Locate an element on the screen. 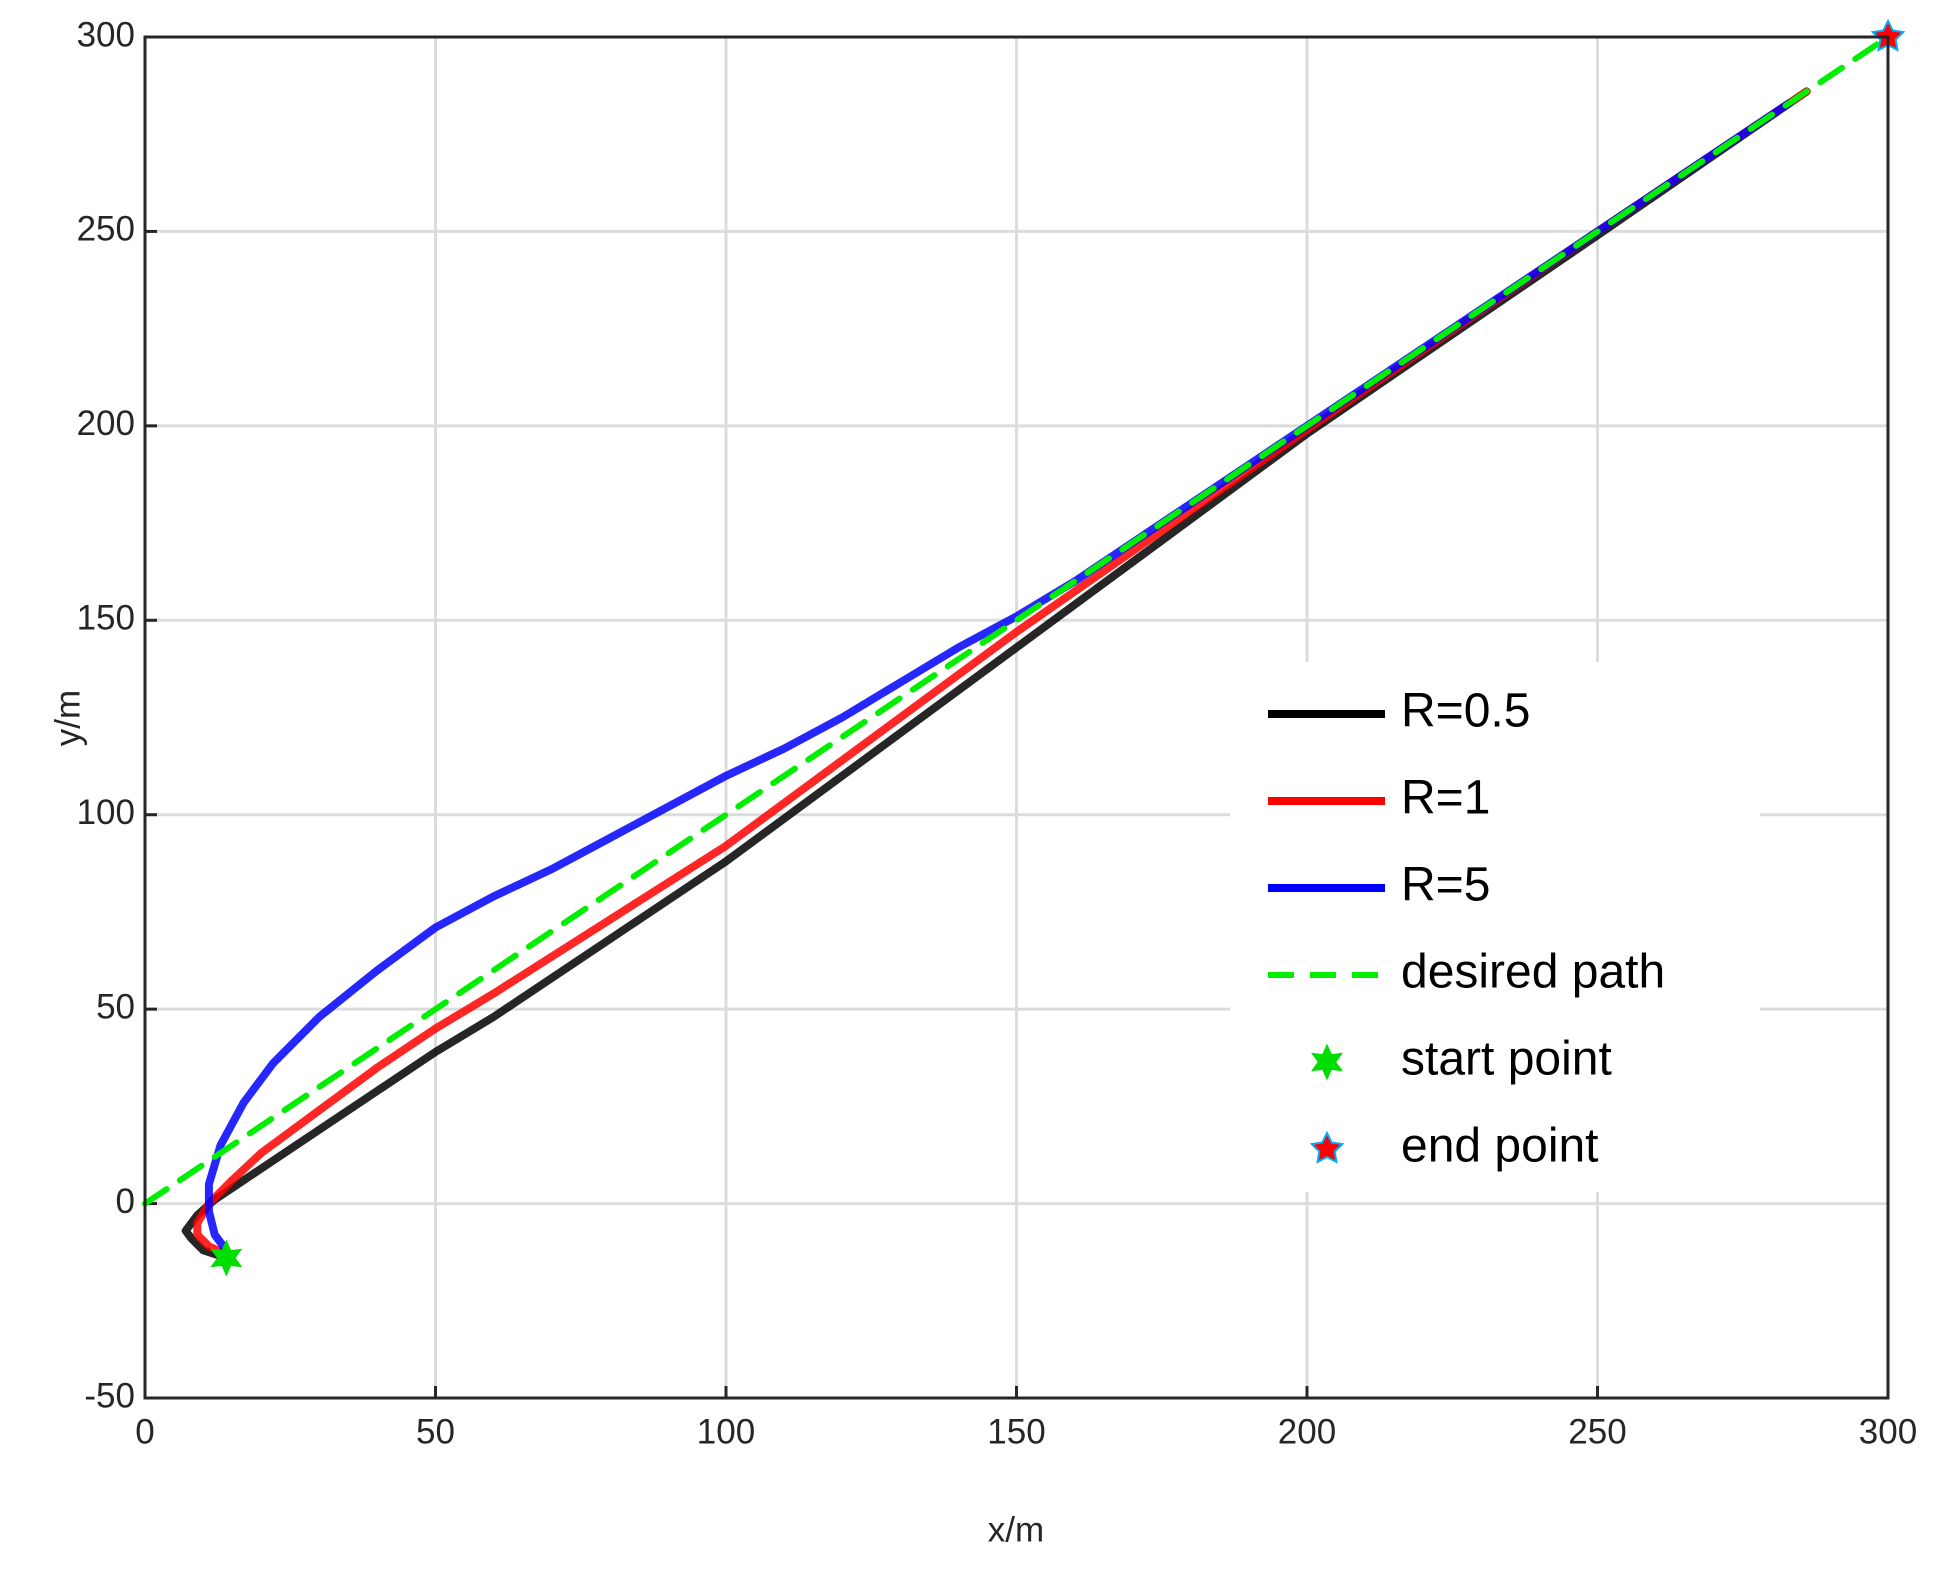  y-tick-label: 50 is located at coordinates (115, 1006).